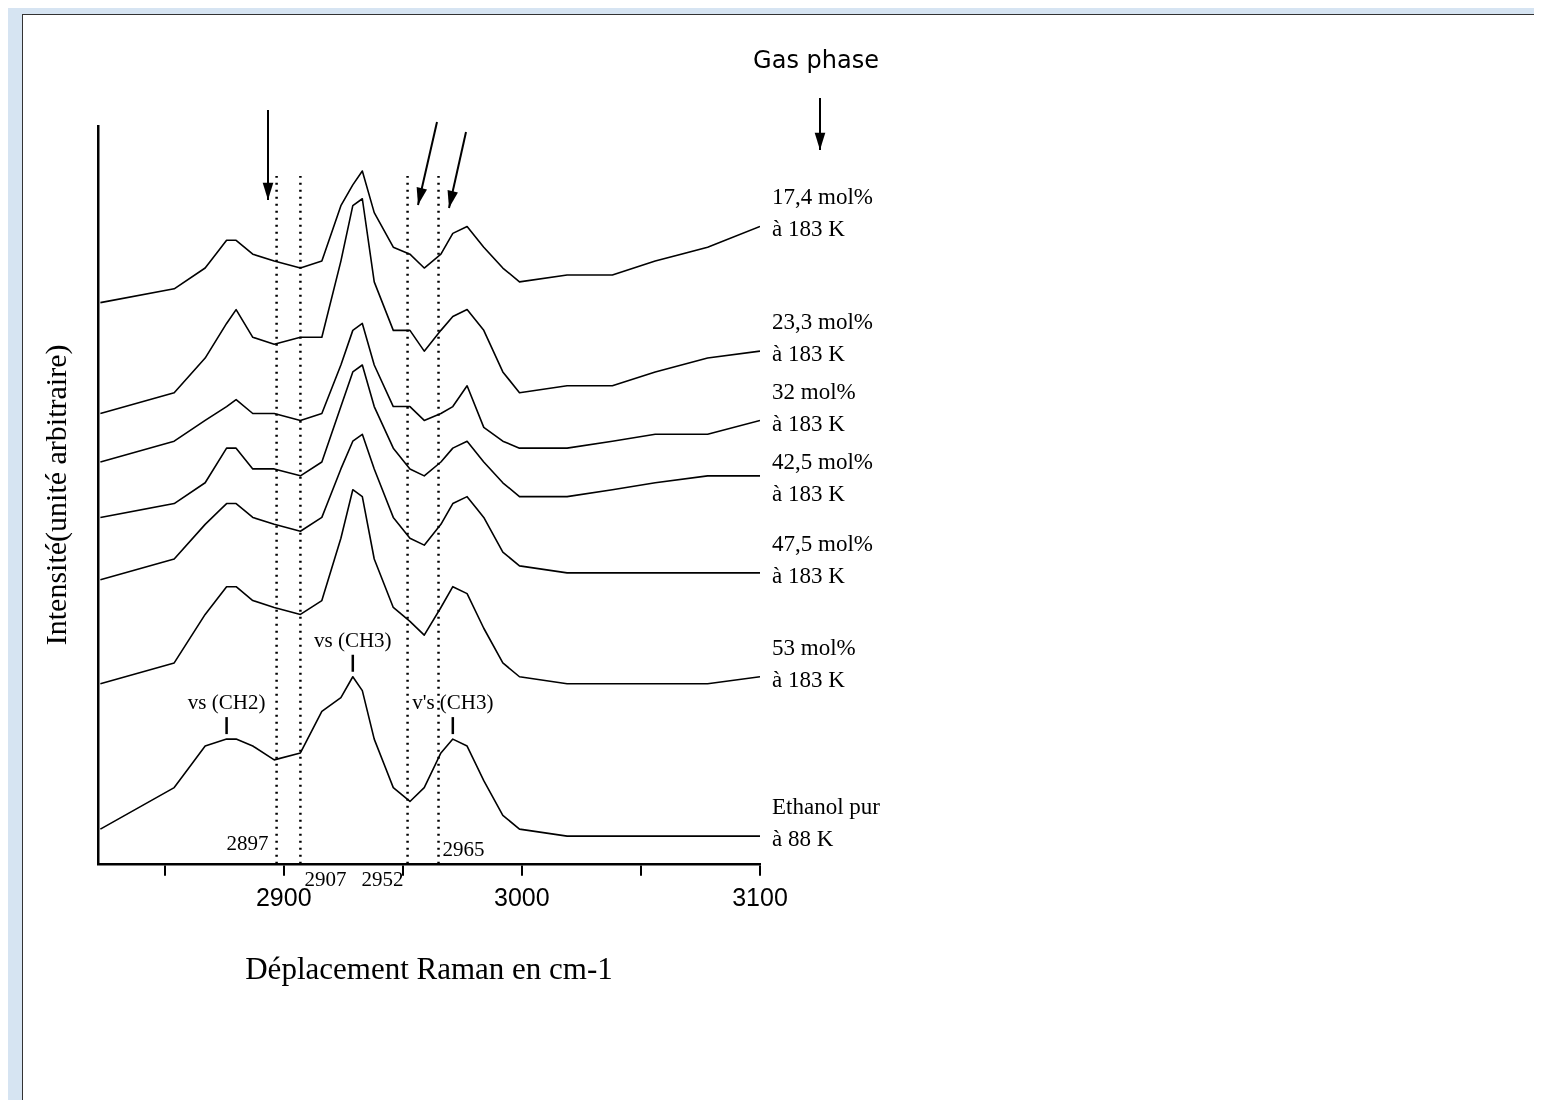 The image size is (1542, 1108). I want to click on x-tick-label: 3100, so click(760, 896).